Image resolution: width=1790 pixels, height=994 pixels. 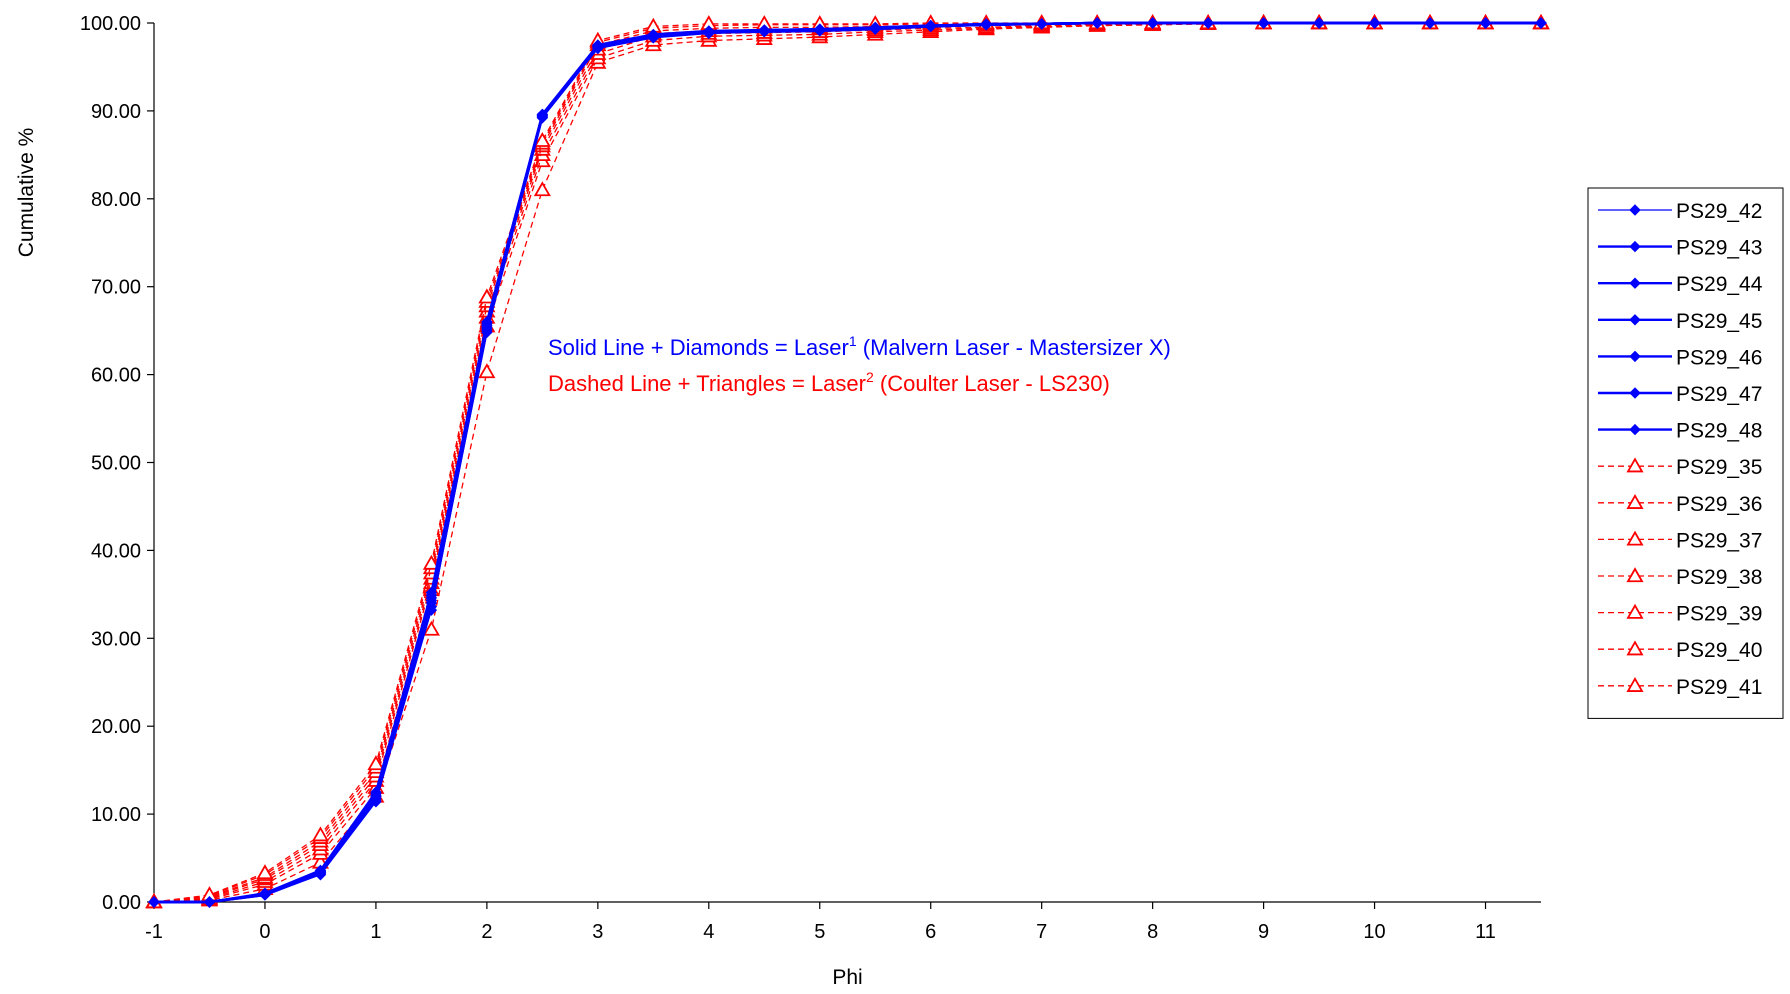 I want to click on annotation-suffix: (Coulter Laser - LS230), so click(x=992, y=383).